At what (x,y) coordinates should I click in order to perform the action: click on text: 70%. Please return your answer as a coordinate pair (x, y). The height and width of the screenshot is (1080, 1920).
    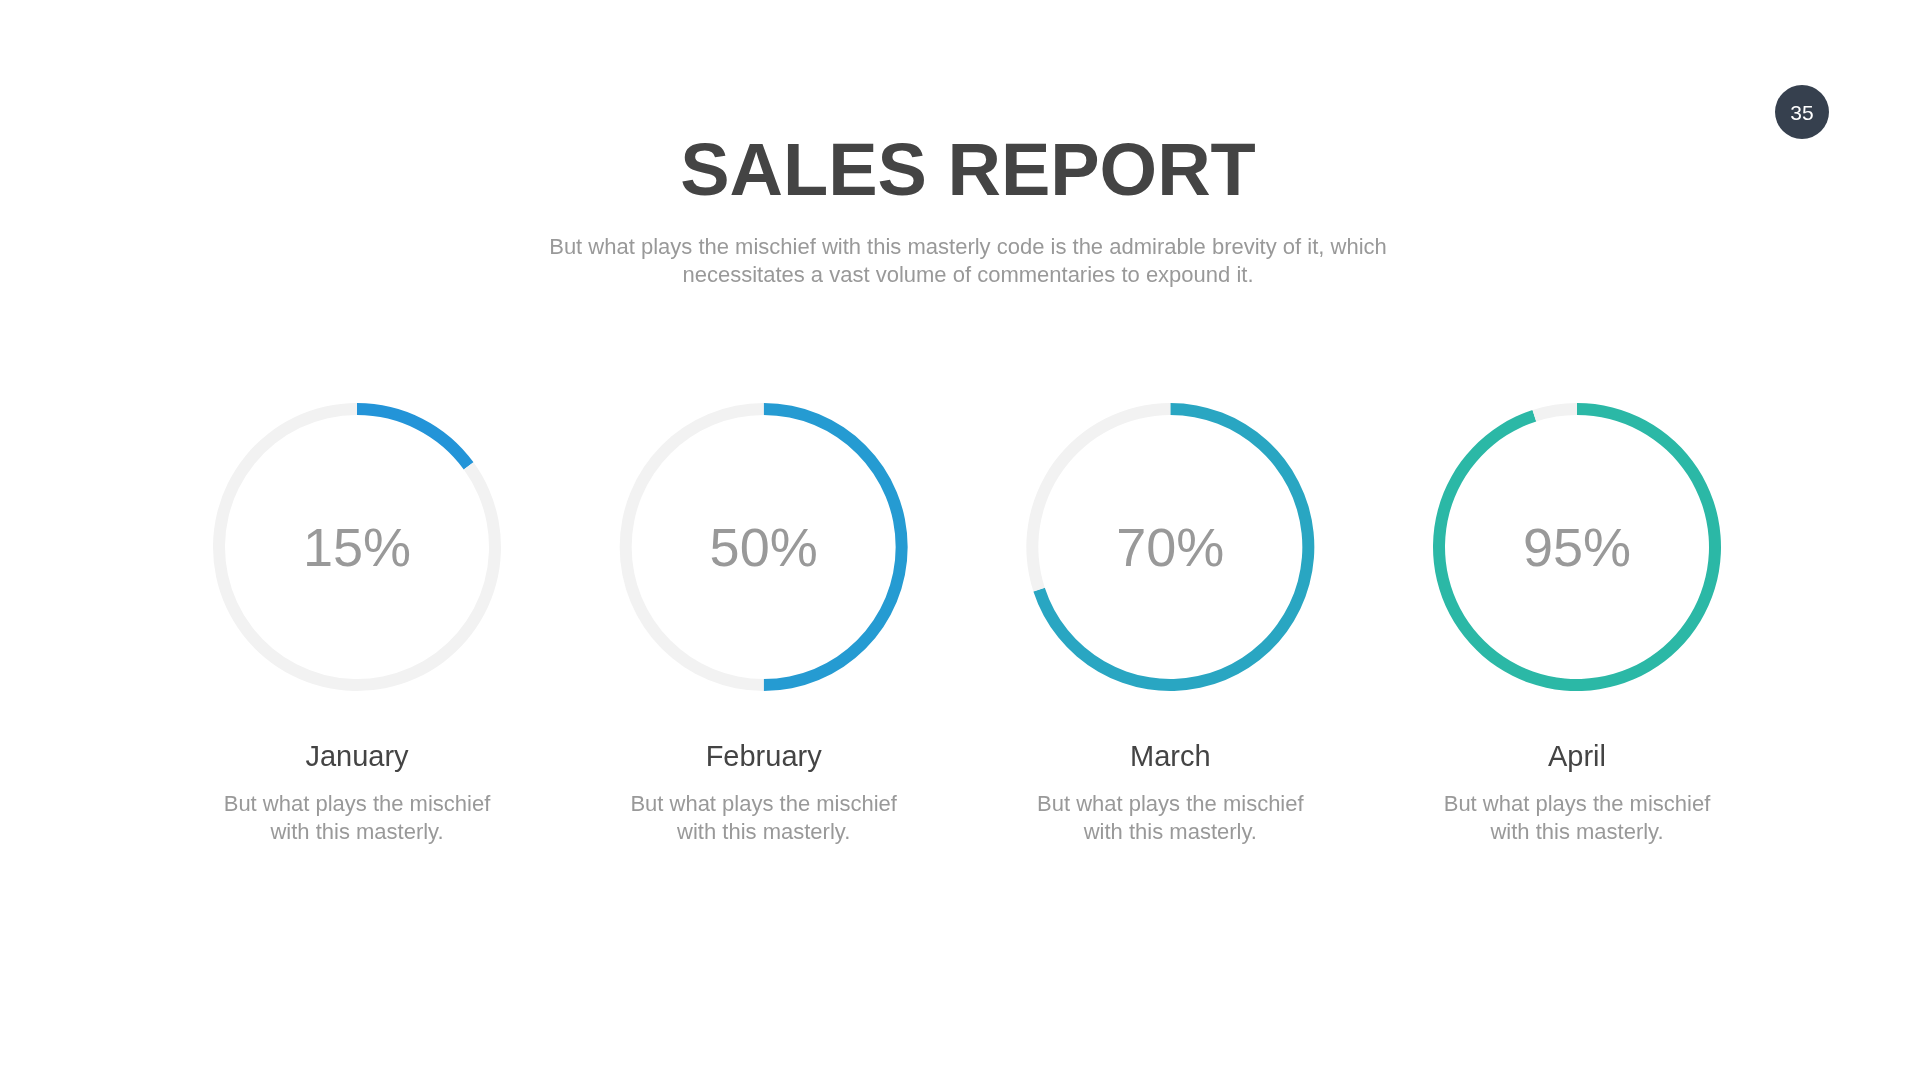
    Looking at the image, I should click on (1170, 547).